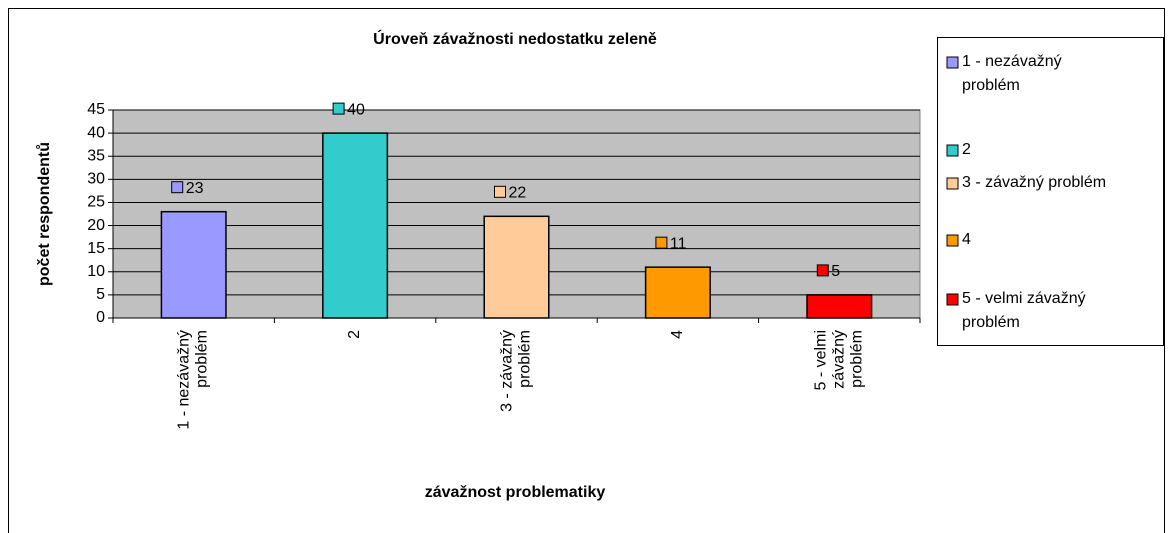 The height and width of the screenshot is (533, 1173). I want to click on data-label: 22, so click(518, 193).